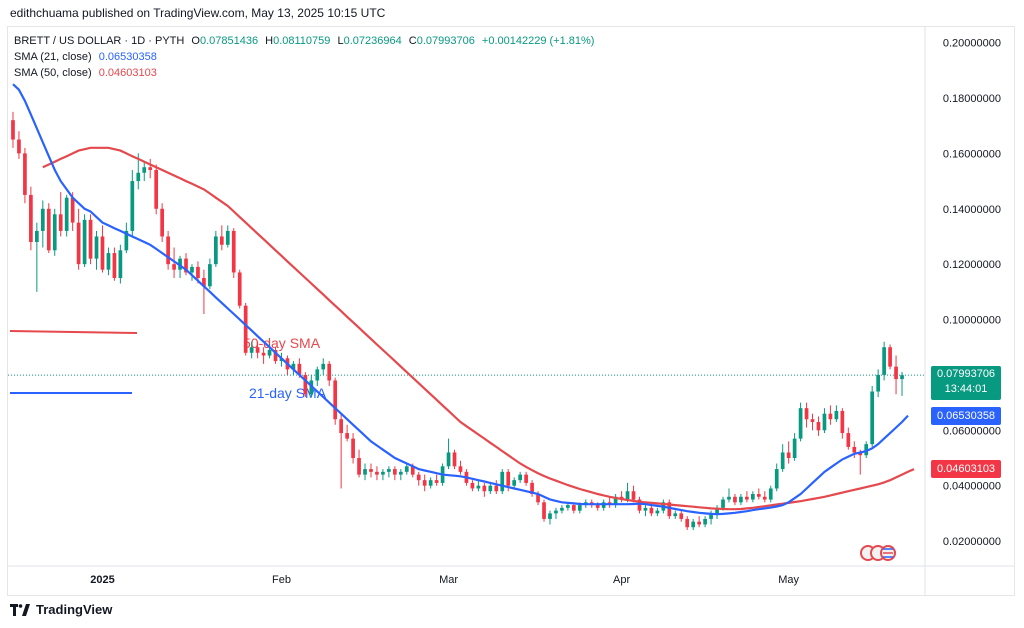  I want to click on annotation-21-day-sma: 21-day SMA, so click(288, 393).